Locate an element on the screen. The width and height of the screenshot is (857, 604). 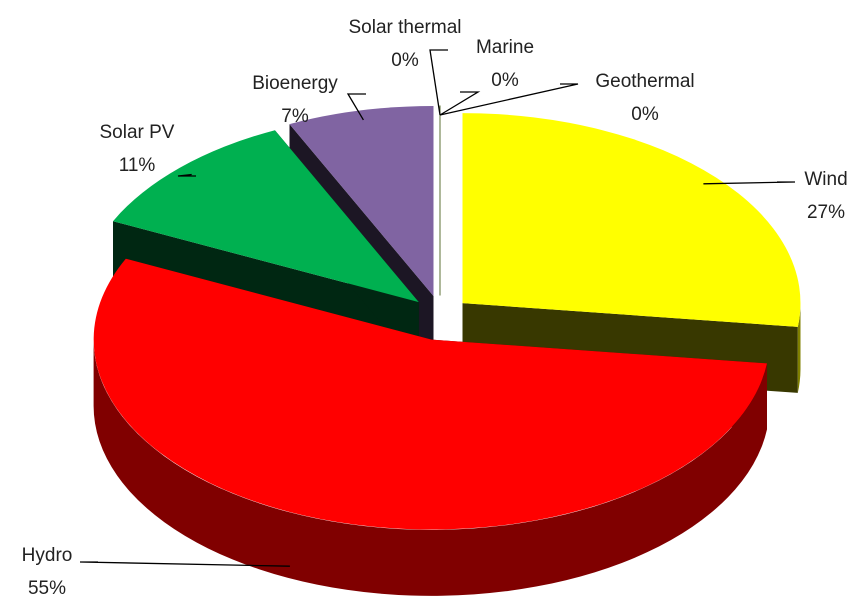
category-label: Hydro is located at coordinates (47, 555).